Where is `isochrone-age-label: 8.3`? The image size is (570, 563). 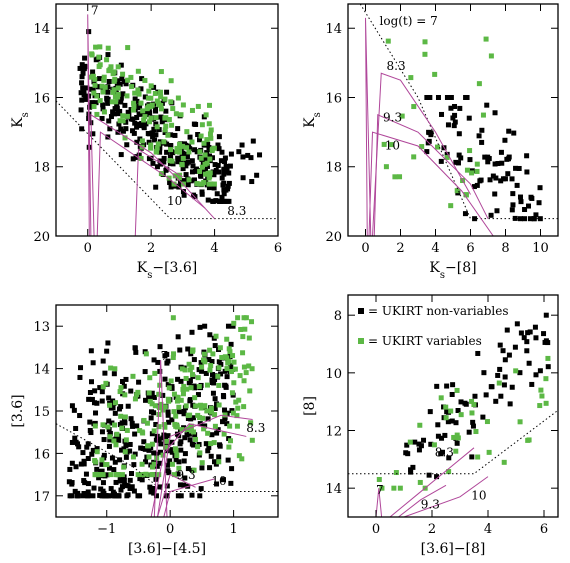
isochrone-age-label: 8.3 is located at coordinates (444, 452).